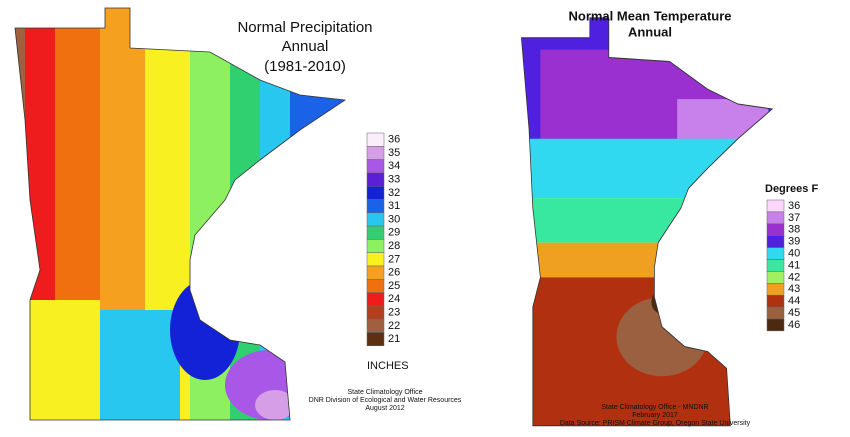 The height and width of the screenshot is (437, 850). What do you see at coordinates (394, 193) in the screenshot?
I see `legend-label: 32` at bounding box center [394, 193].